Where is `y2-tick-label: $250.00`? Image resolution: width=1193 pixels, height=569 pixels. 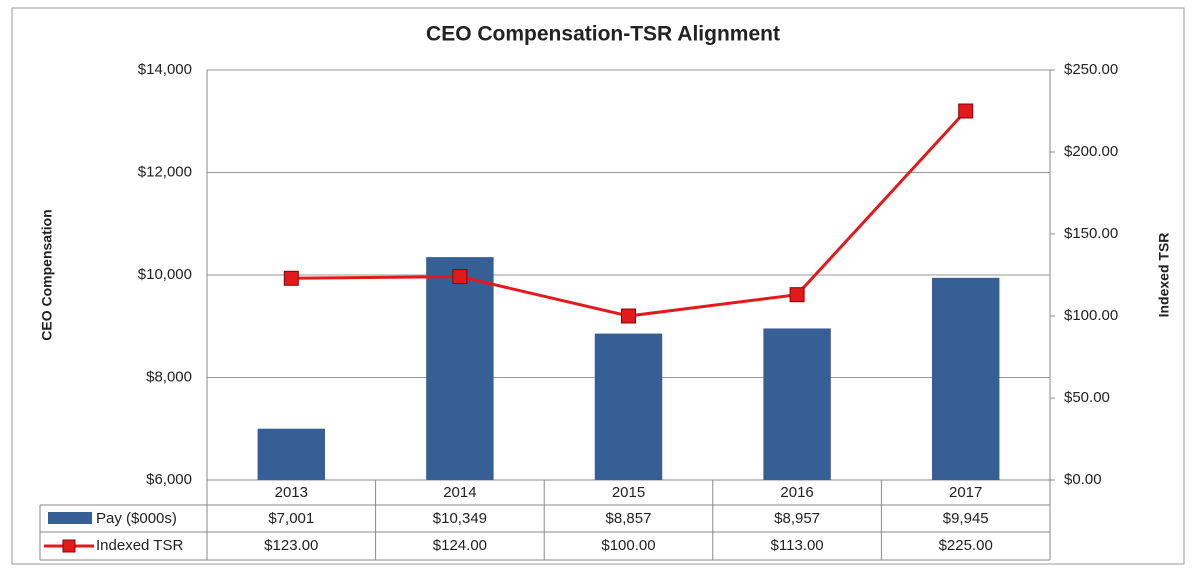 y2-tick-label: $250.00 is located at coordinates (1091, 69).